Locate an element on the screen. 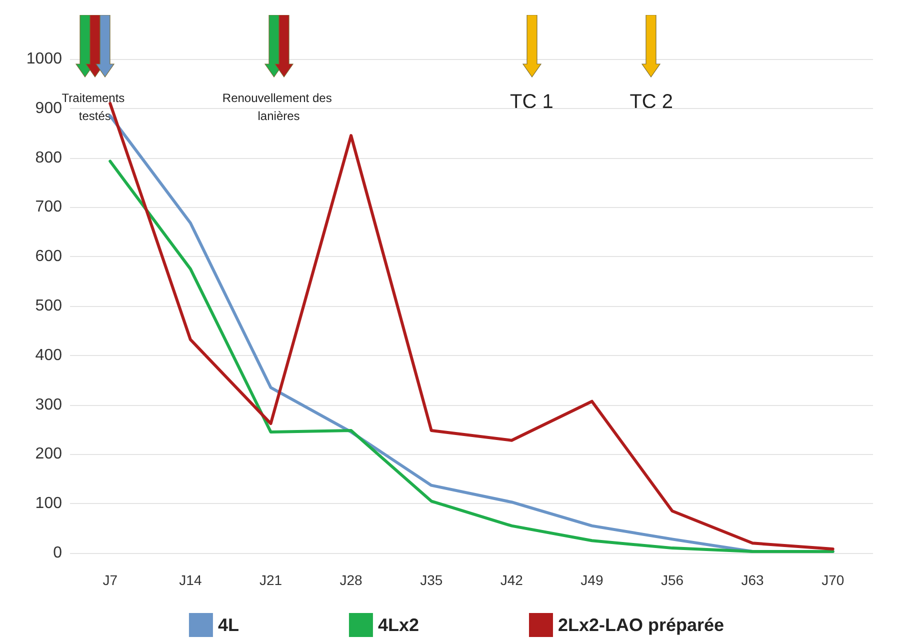  x-tick-label: J70 is located at coordinates (833, 580).